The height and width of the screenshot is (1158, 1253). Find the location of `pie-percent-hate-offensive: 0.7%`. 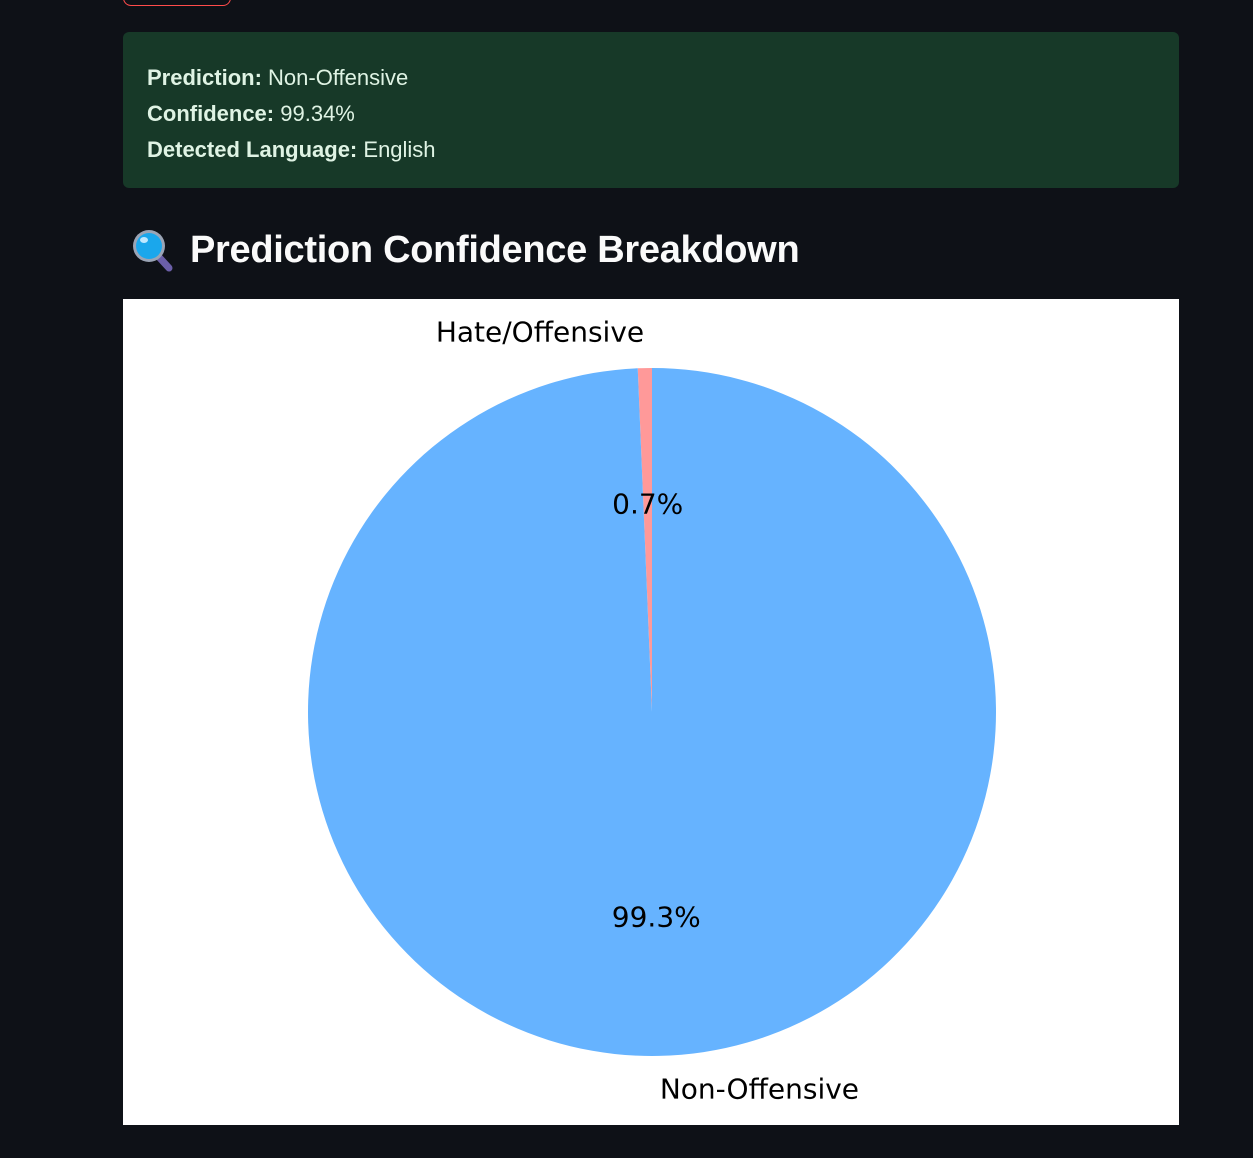

pie-percent-hate-offensive: 0.7% is located at coordinates (647, 504).